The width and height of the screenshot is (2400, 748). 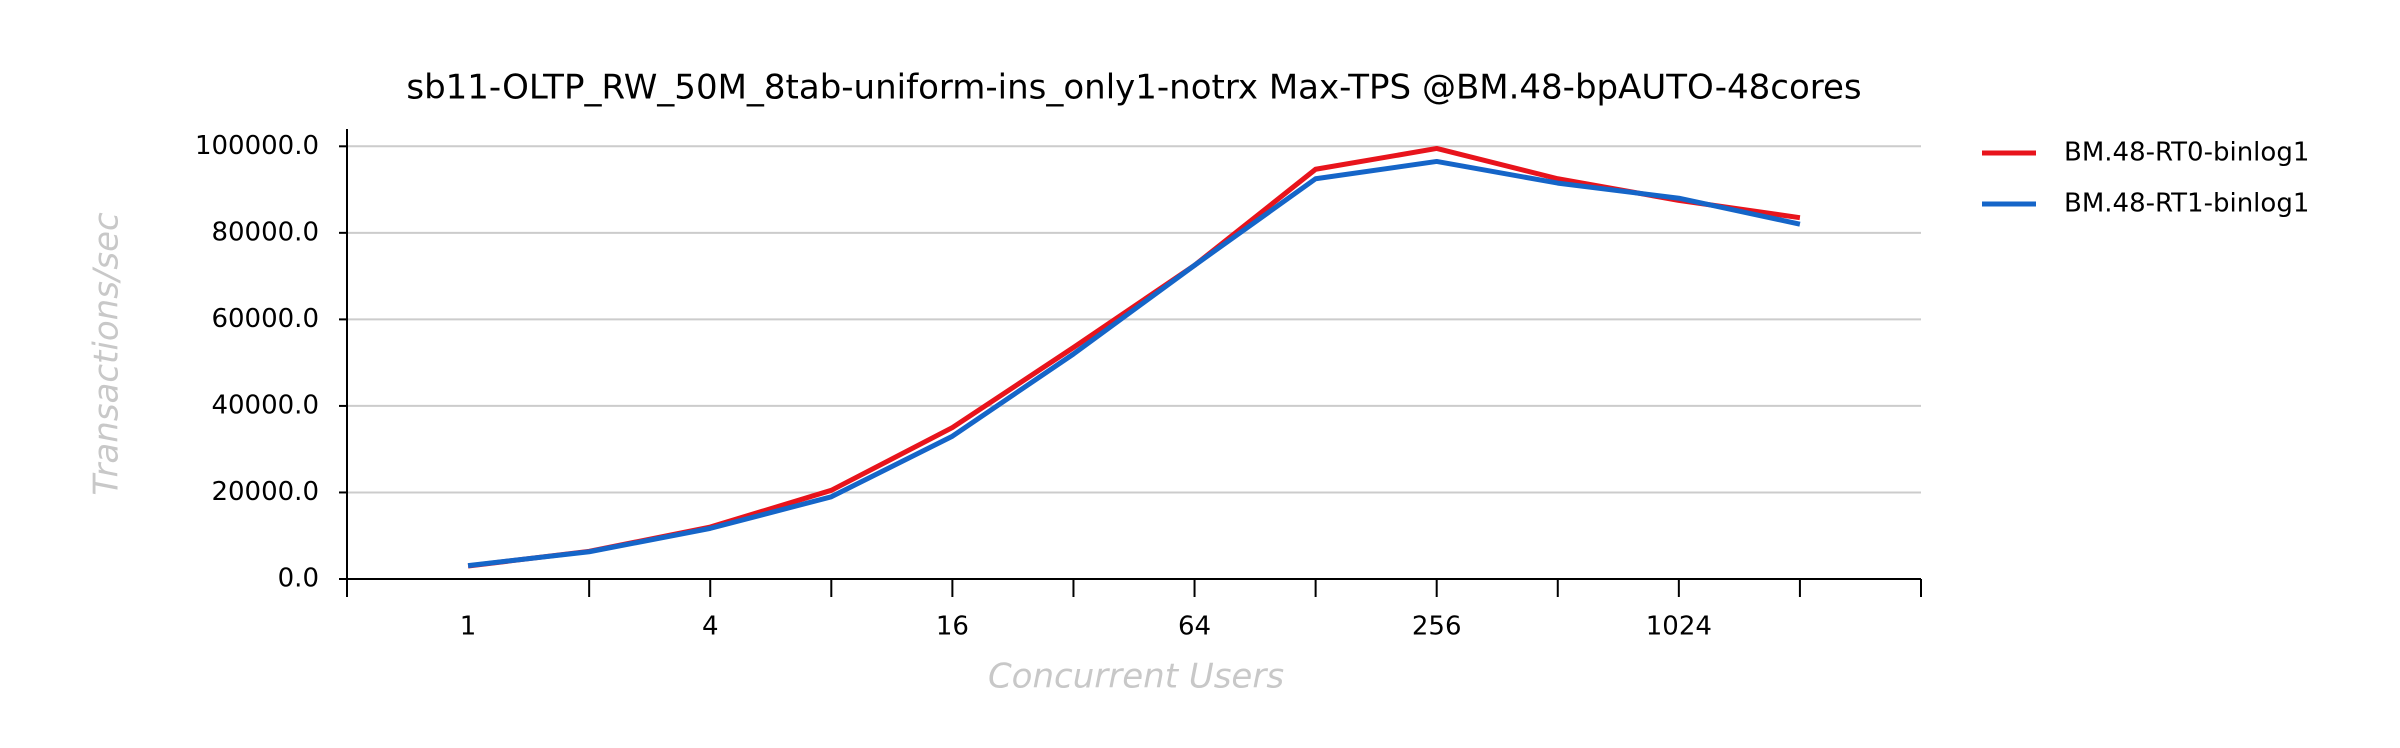 I want to click on x-tick-label: 1, so click(x=468, y=627).